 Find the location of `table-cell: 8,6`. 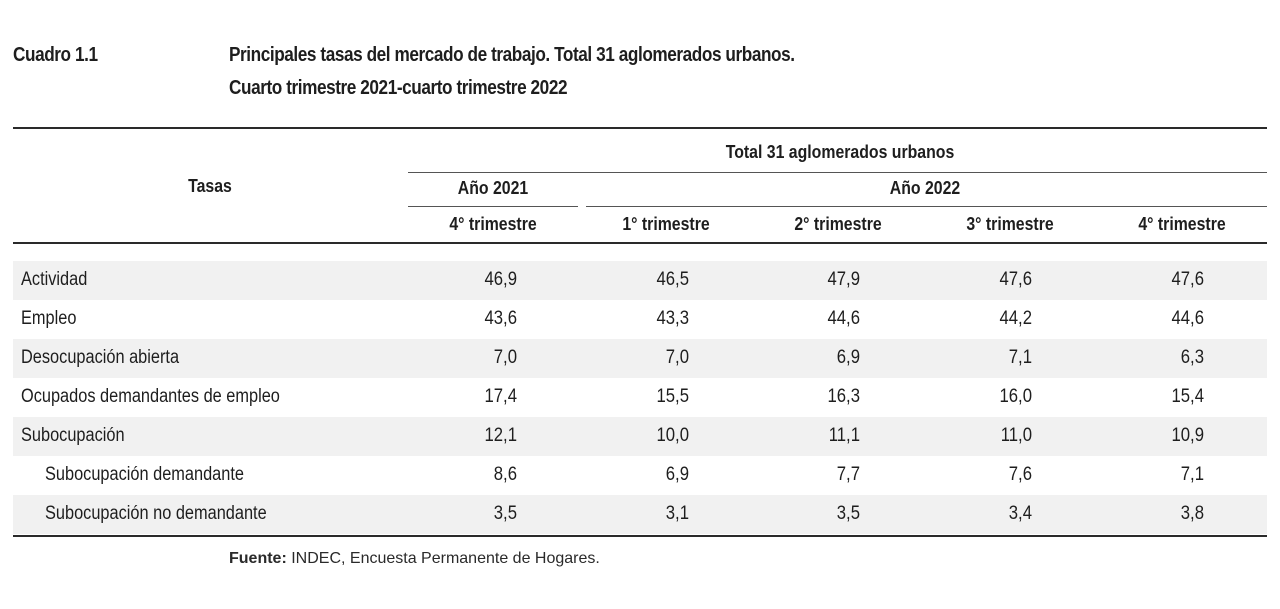

table-cell: 8,6 is located at coordinates (505, 474).